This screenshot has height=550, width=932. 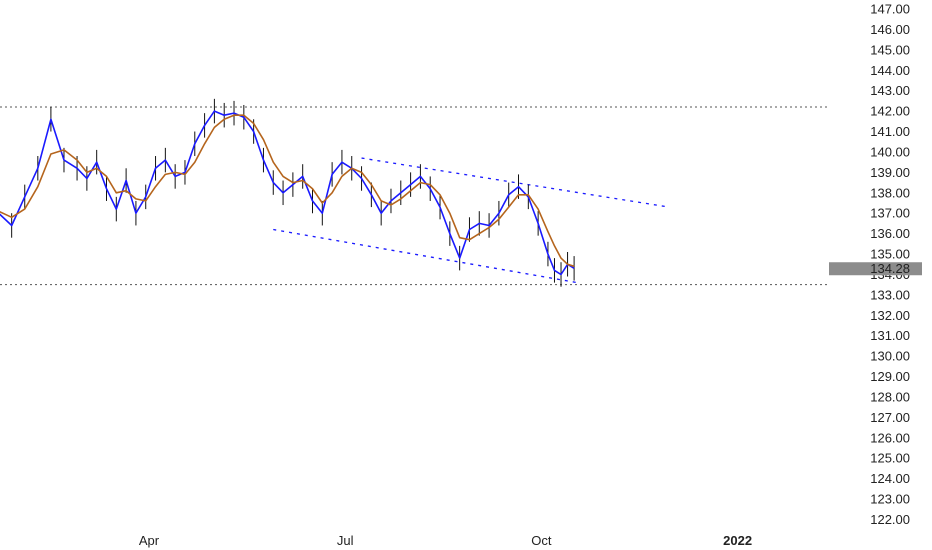 I want to click on x-axis: Apr Jul Oct 2022, so click(x=445, y=540).